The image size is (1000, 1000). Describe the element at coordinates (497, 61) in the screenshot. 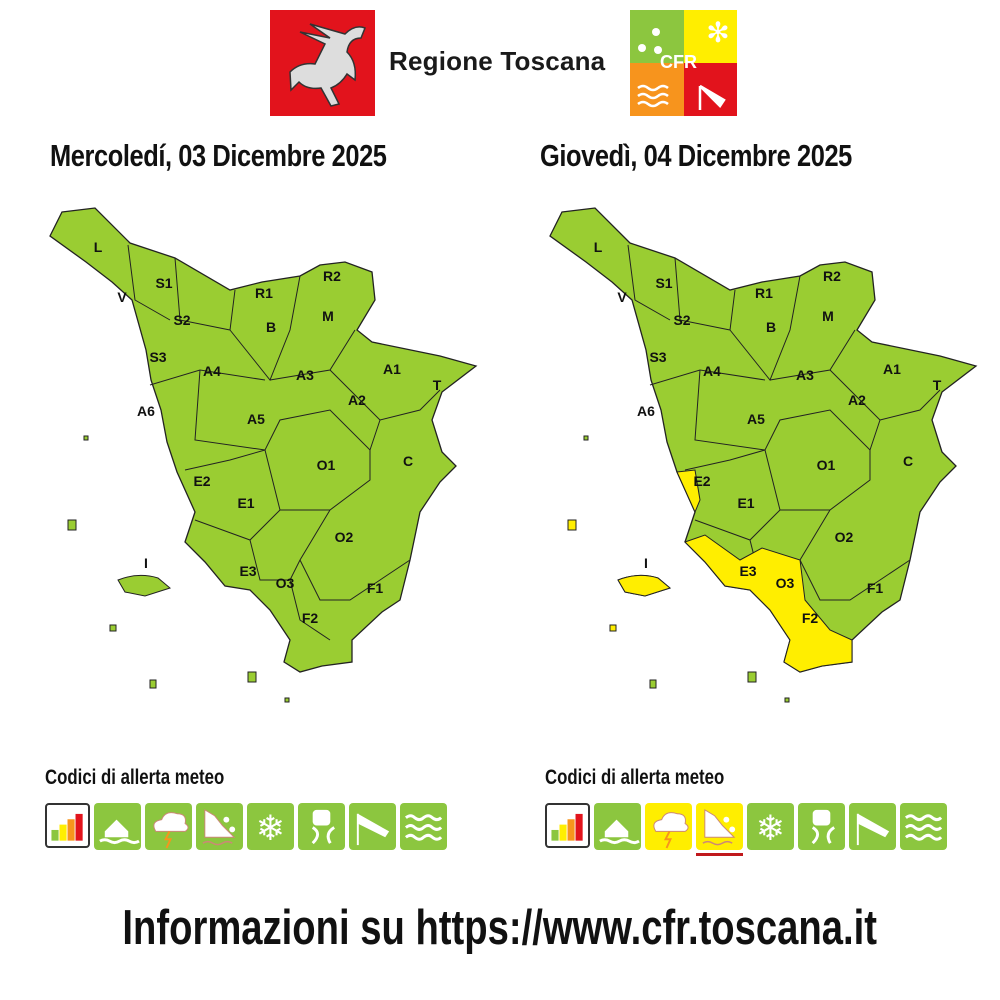

I see `region-name: Regione Toscana` at that location.